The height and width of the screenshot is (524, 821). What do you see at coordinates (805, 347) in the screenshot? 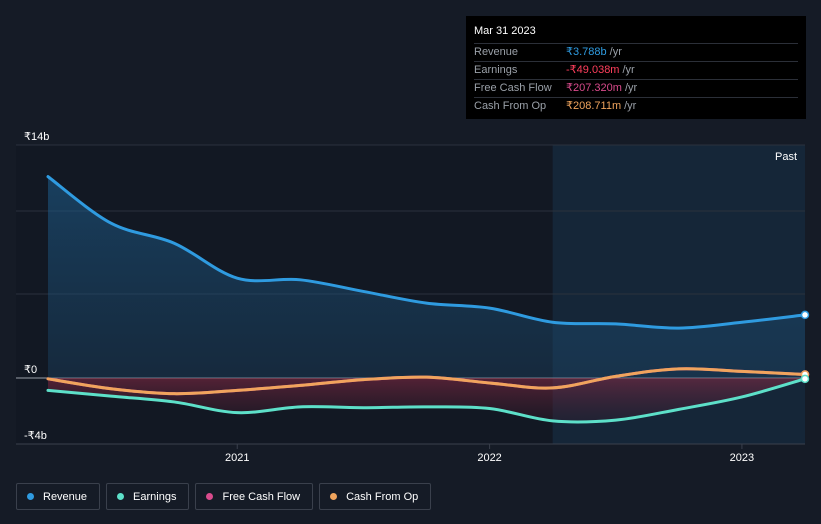
I see `series-markers` at bounding box center [805, 347].